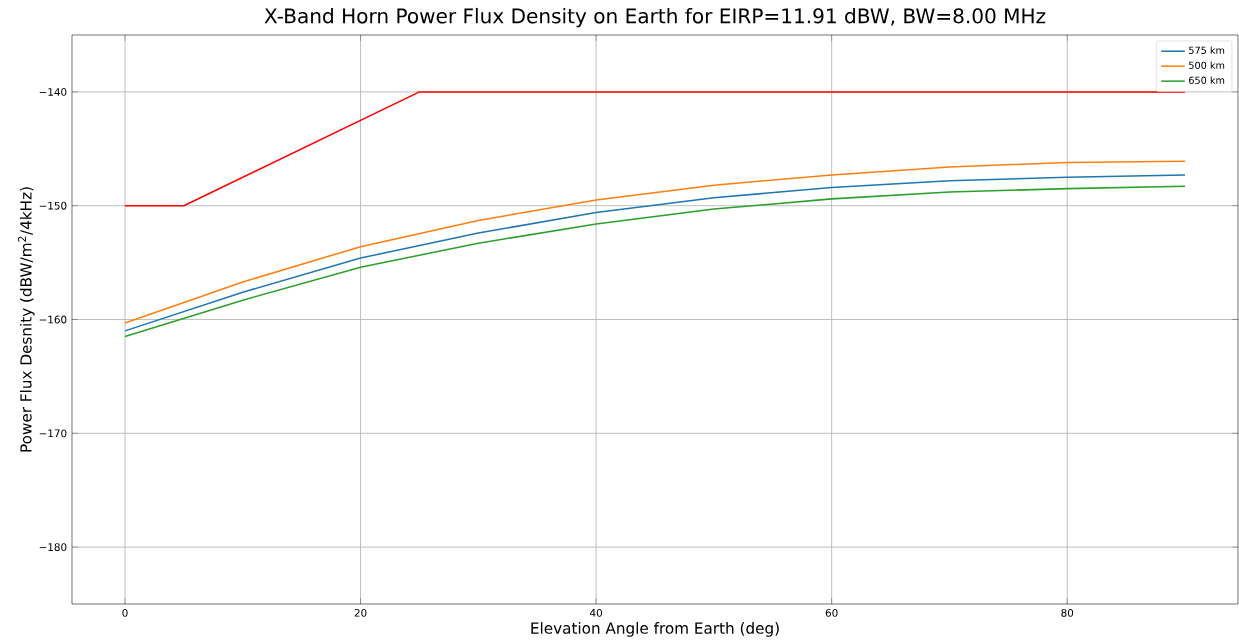  Describe the element at coordinates (1207, 80) in the screenshot. I see `legend-label: 650 km` at that location.